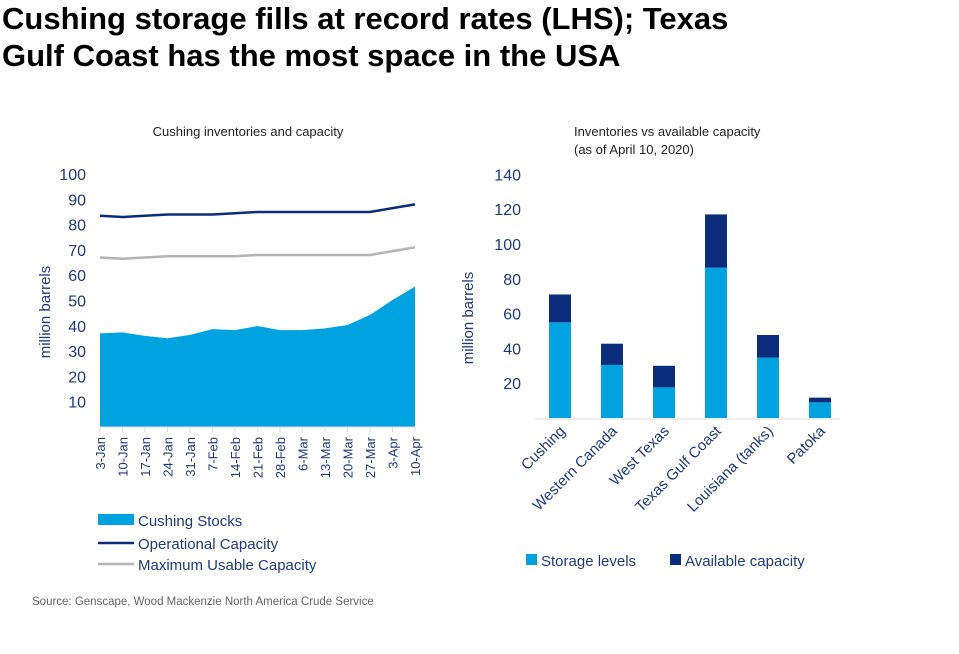 This screenshot has height=654, width=959. Describe the element at coordinates (588, 561) in the screenshot. I see `legend-label: Storage levels` at that location.